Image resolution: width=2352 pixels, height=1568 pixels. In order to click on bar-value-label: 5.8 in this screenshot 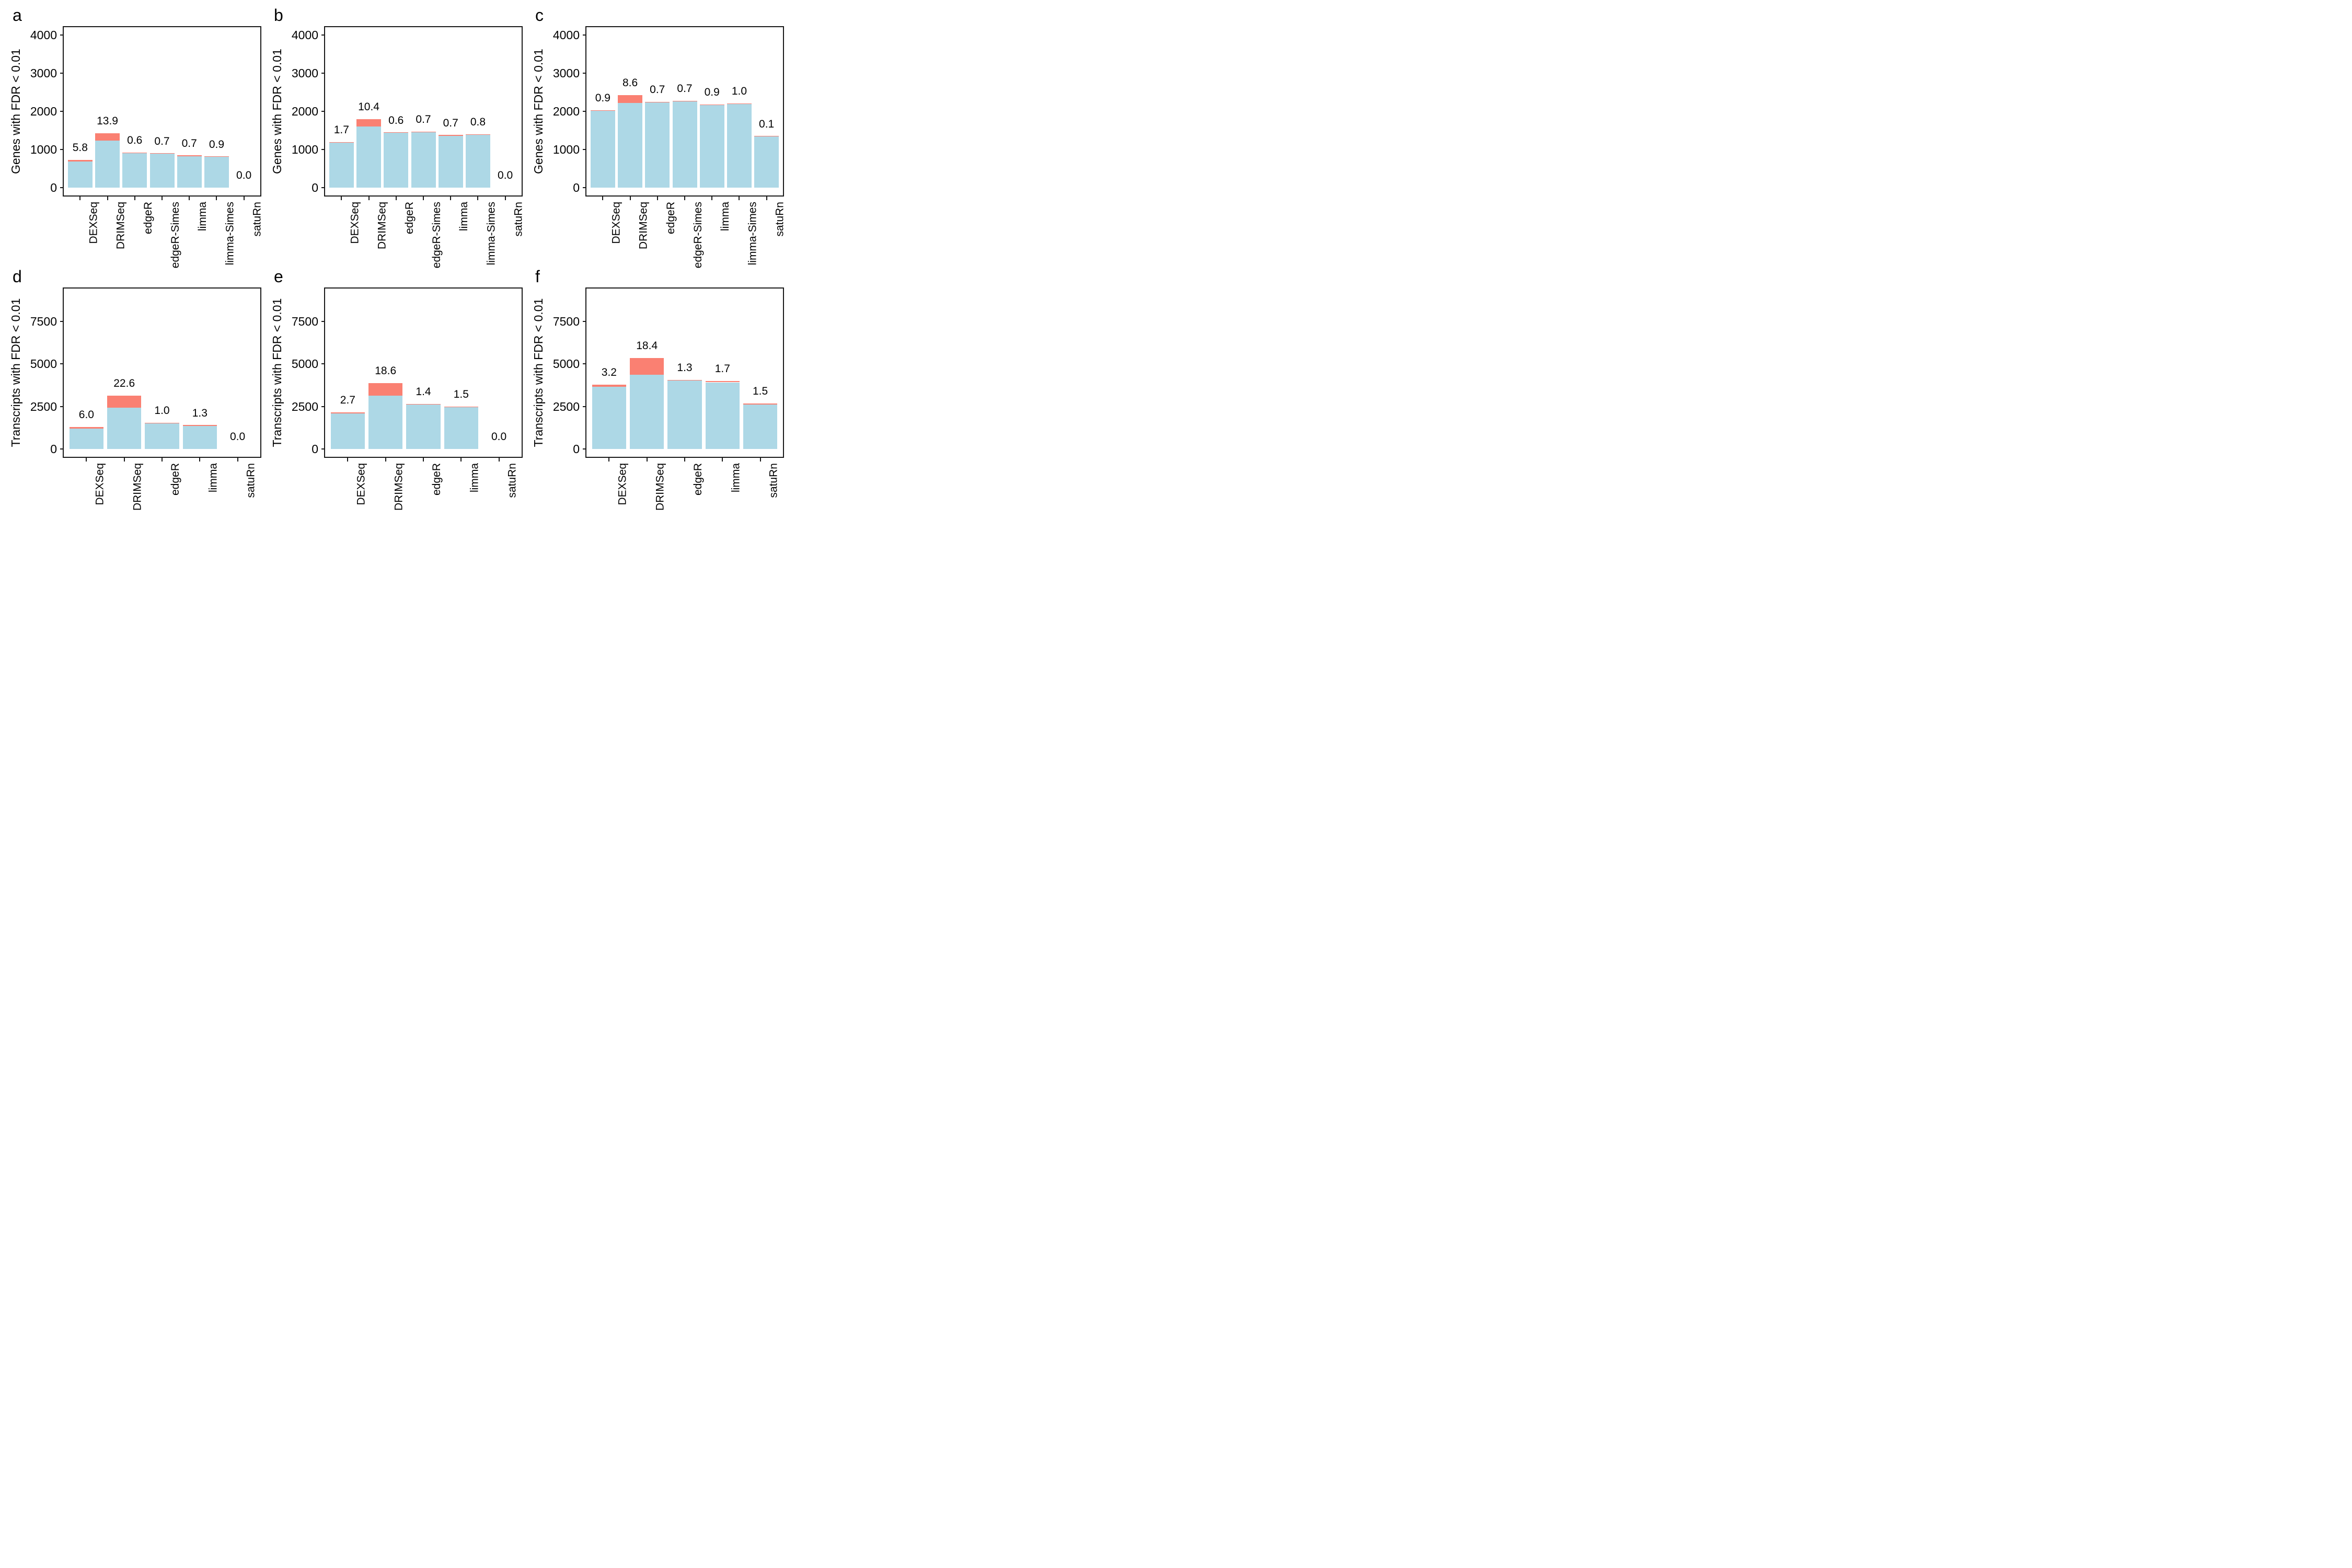, I will do `click(80, 148)`.